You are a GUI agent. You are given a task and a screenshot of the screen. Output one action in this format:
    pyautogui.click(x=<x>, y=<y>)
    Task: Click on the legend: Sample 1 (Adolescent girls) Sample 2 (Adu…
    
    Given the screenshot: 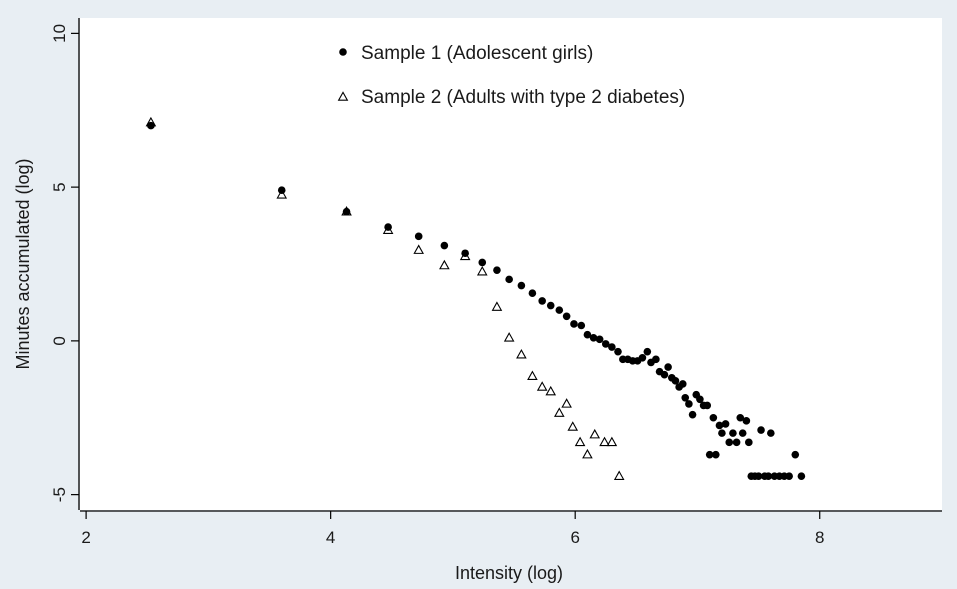 What is the action you would take?
    pyautogui.click(x=511, y=75)
    